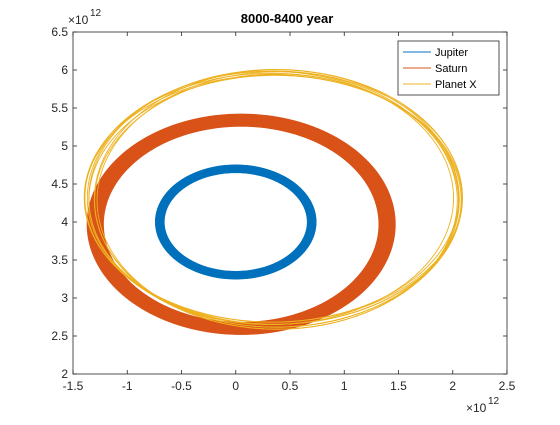 The width and height of the screenshot is (560, 425). Describe the element at coordinates (494, 401) in the screenshot. I see `x-exponent-power: 12` at that location.